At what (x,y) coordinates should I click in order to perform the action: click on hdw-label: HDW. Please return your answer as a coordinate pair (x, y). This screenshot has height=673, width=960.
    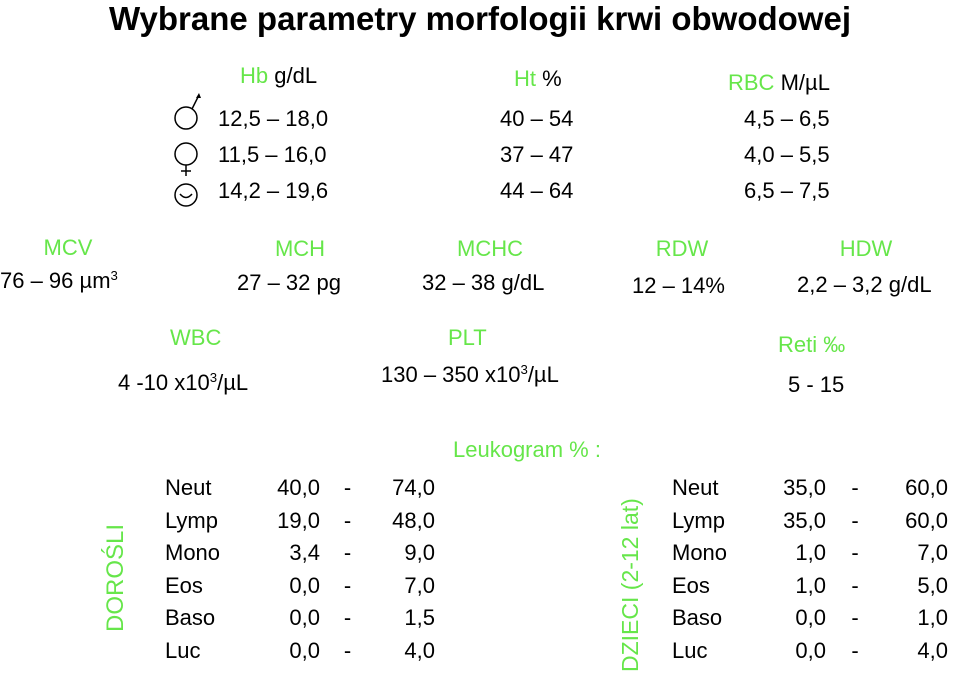
    Looking at the image, I should click on (866, 248).